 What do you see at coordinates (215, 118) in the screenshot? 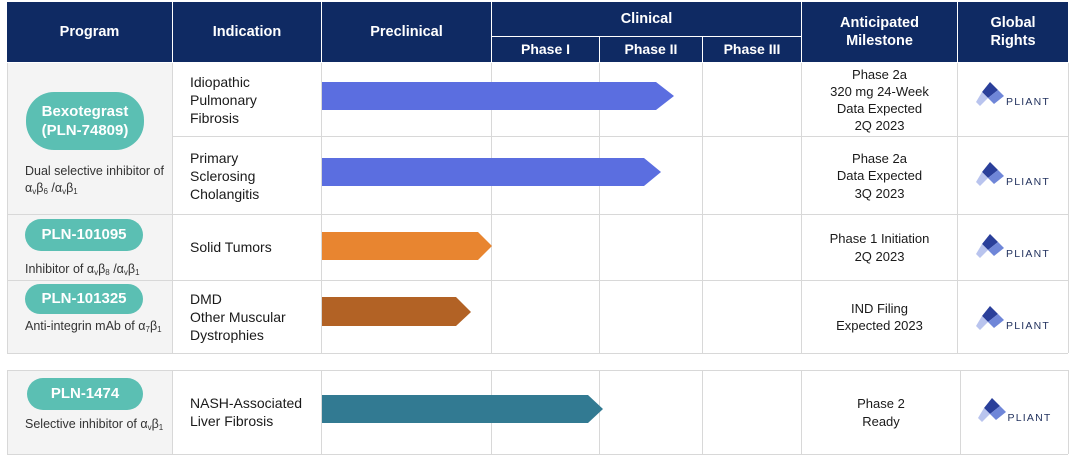
I see `indication-line: Fibrosis` at bounding box center [215, 118].